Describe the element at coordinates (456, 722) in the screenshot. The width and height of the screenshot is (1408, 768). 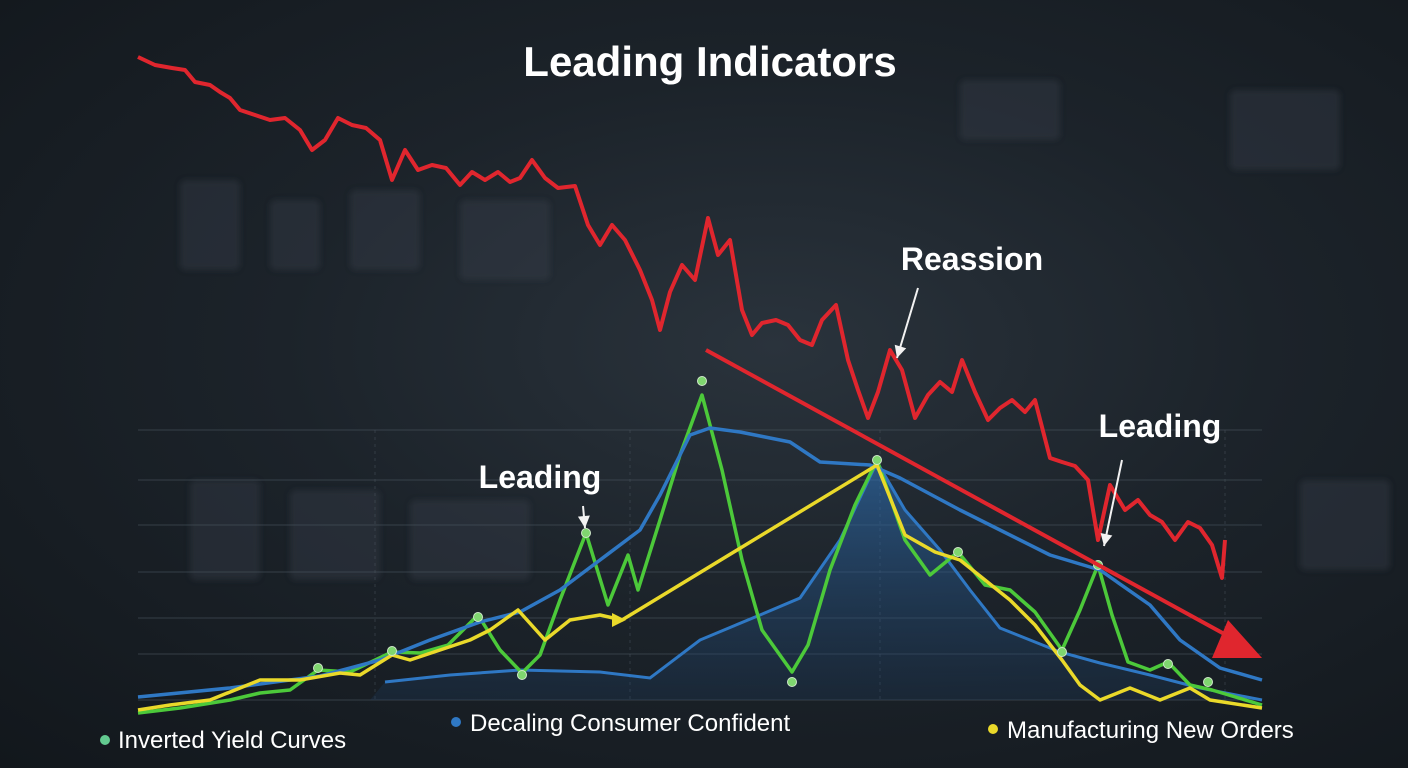
I see `legend-dot-consumer` at that location.